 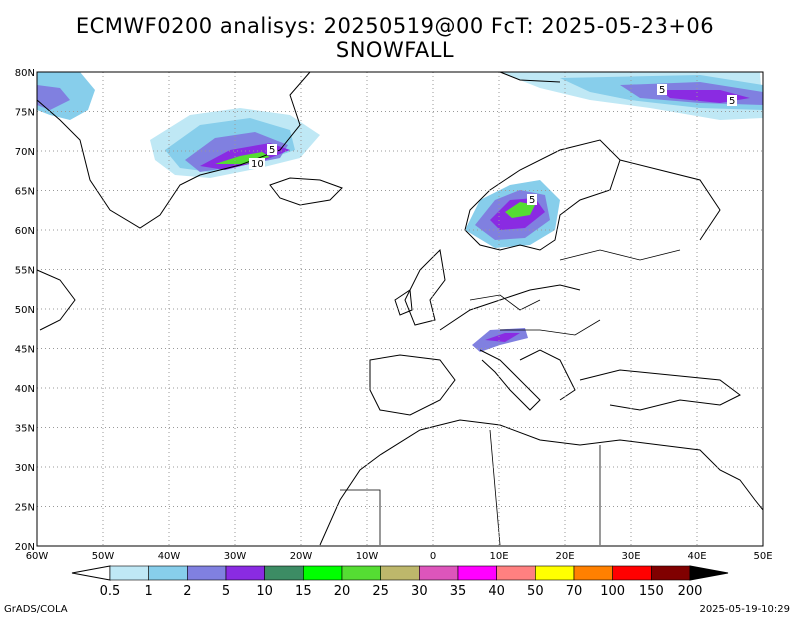 What do you see at coordinates (303, 591) in the screenshot?
I see `colorbar-label: 15` at bounding box center [303, 591].